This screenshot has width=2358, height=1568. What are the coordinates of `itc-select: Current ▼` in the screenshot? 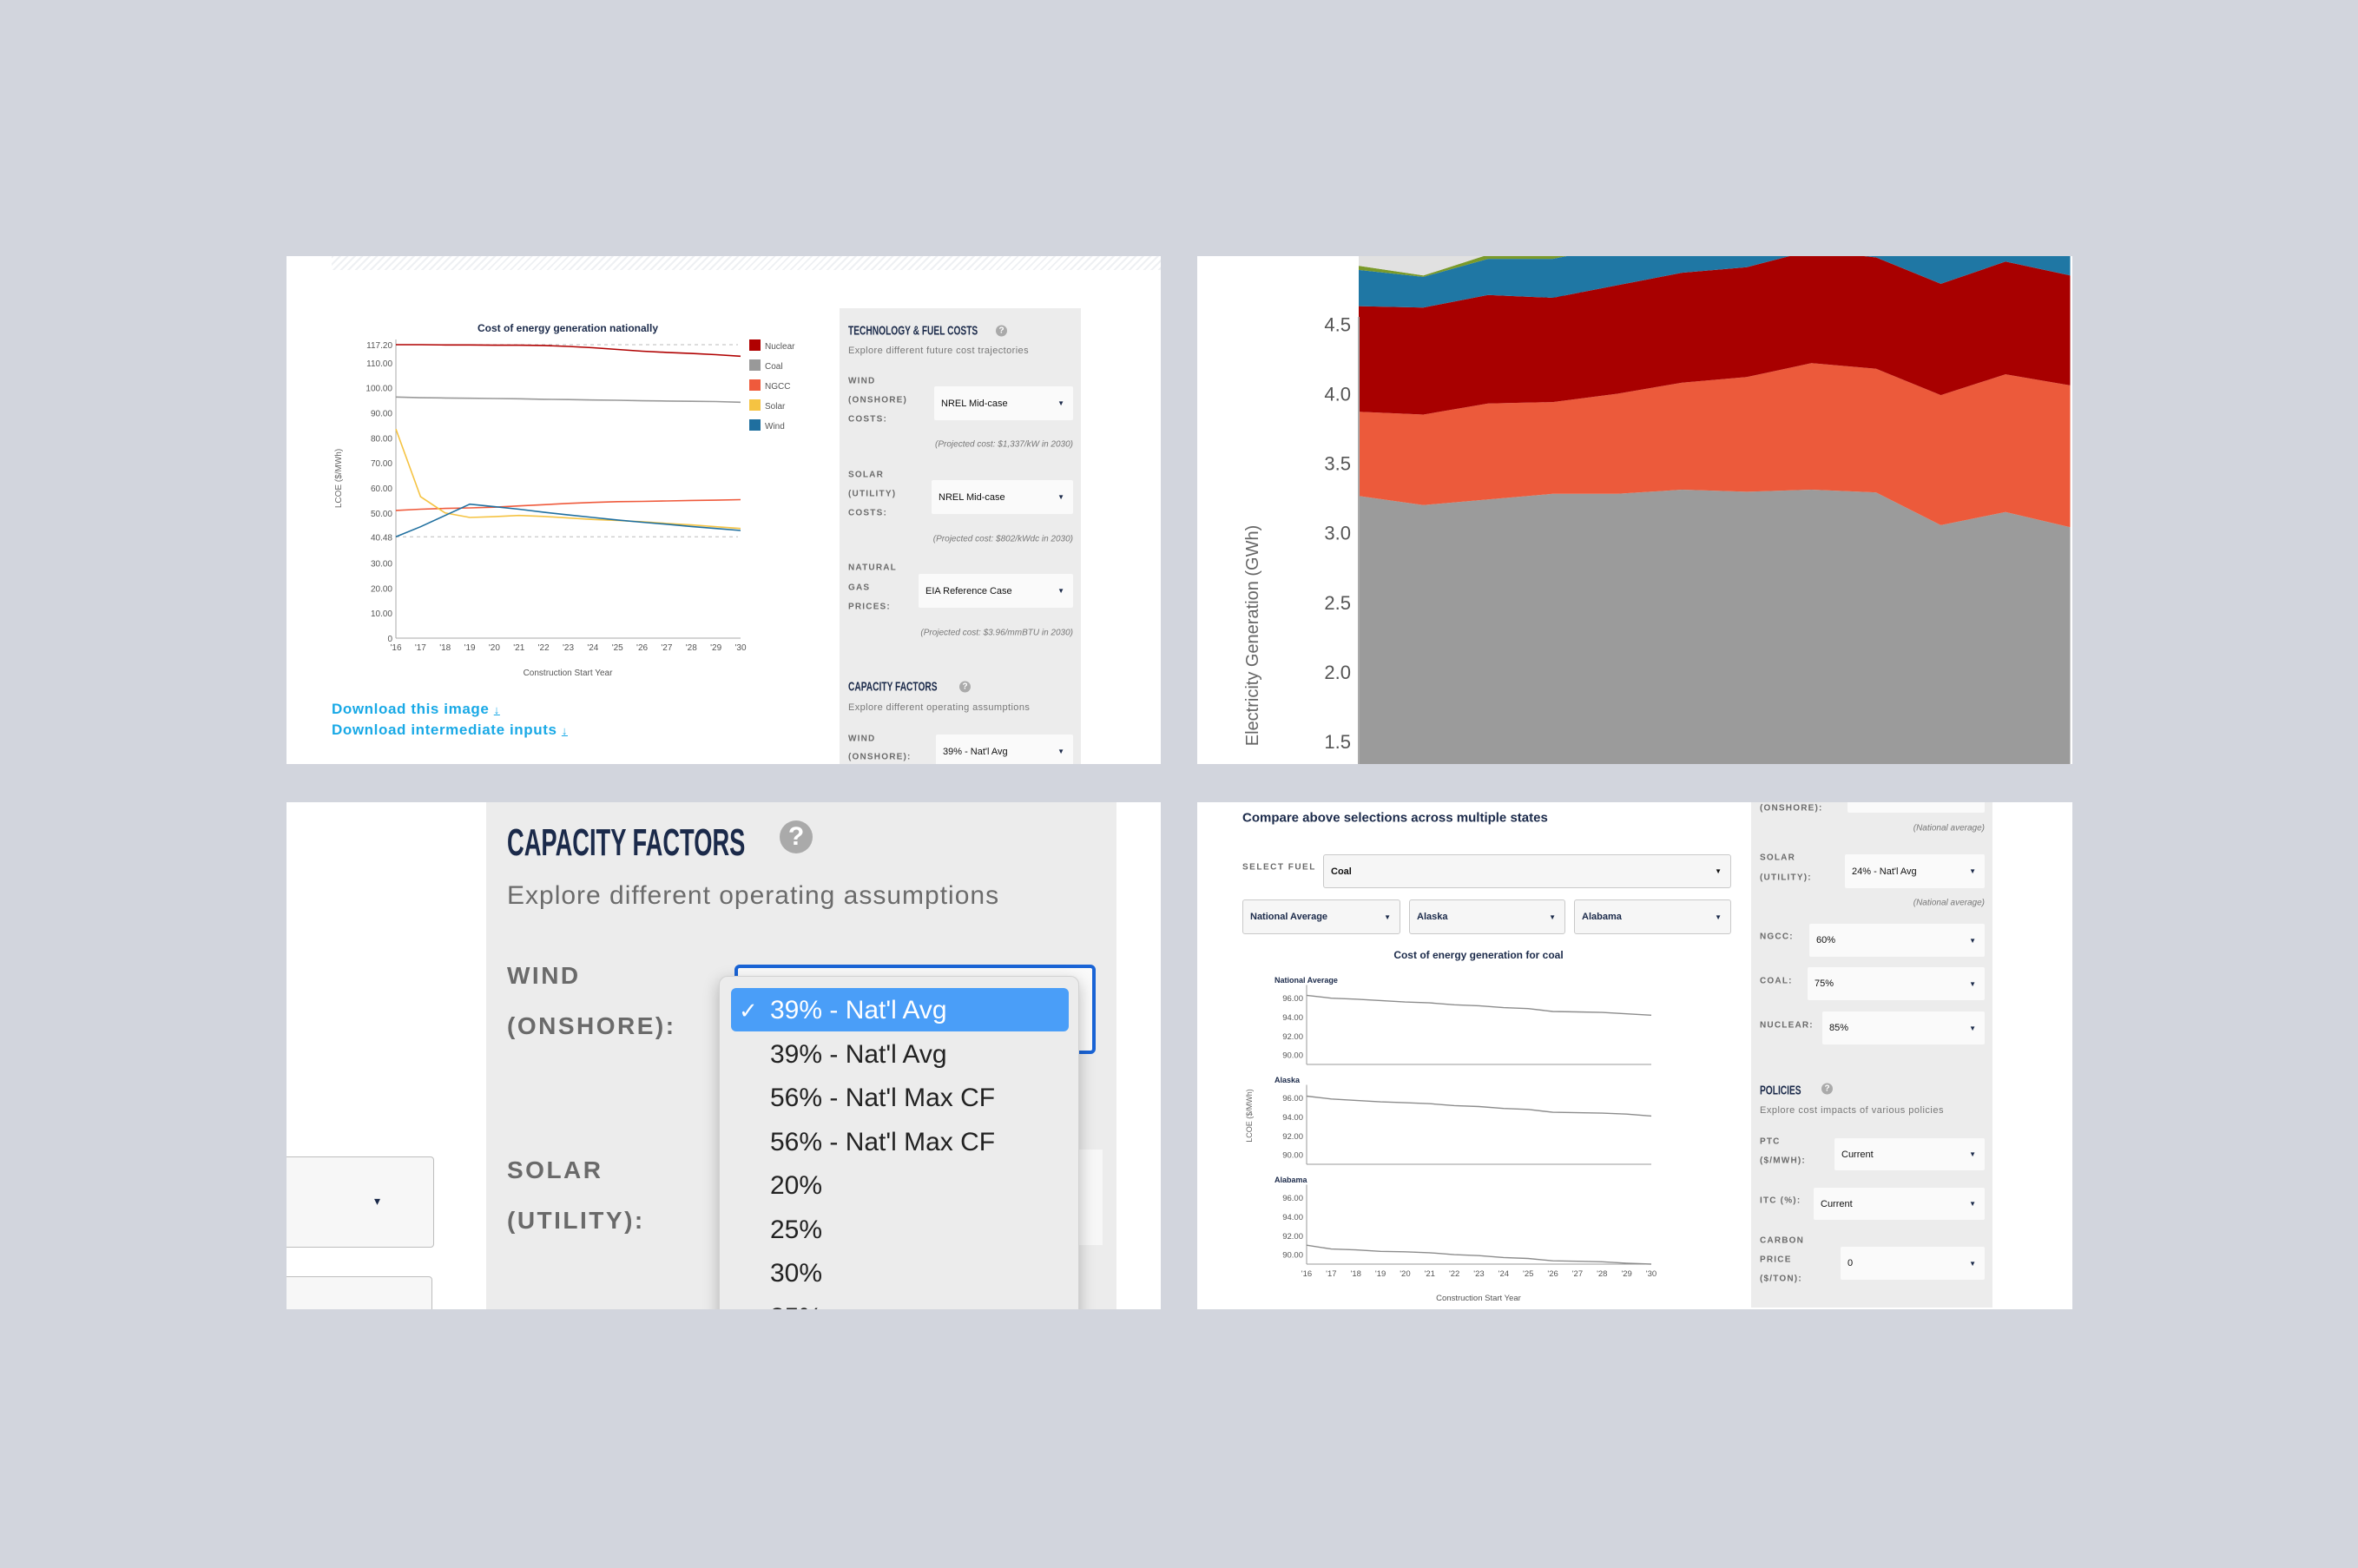 It's located at (1899, 1204).